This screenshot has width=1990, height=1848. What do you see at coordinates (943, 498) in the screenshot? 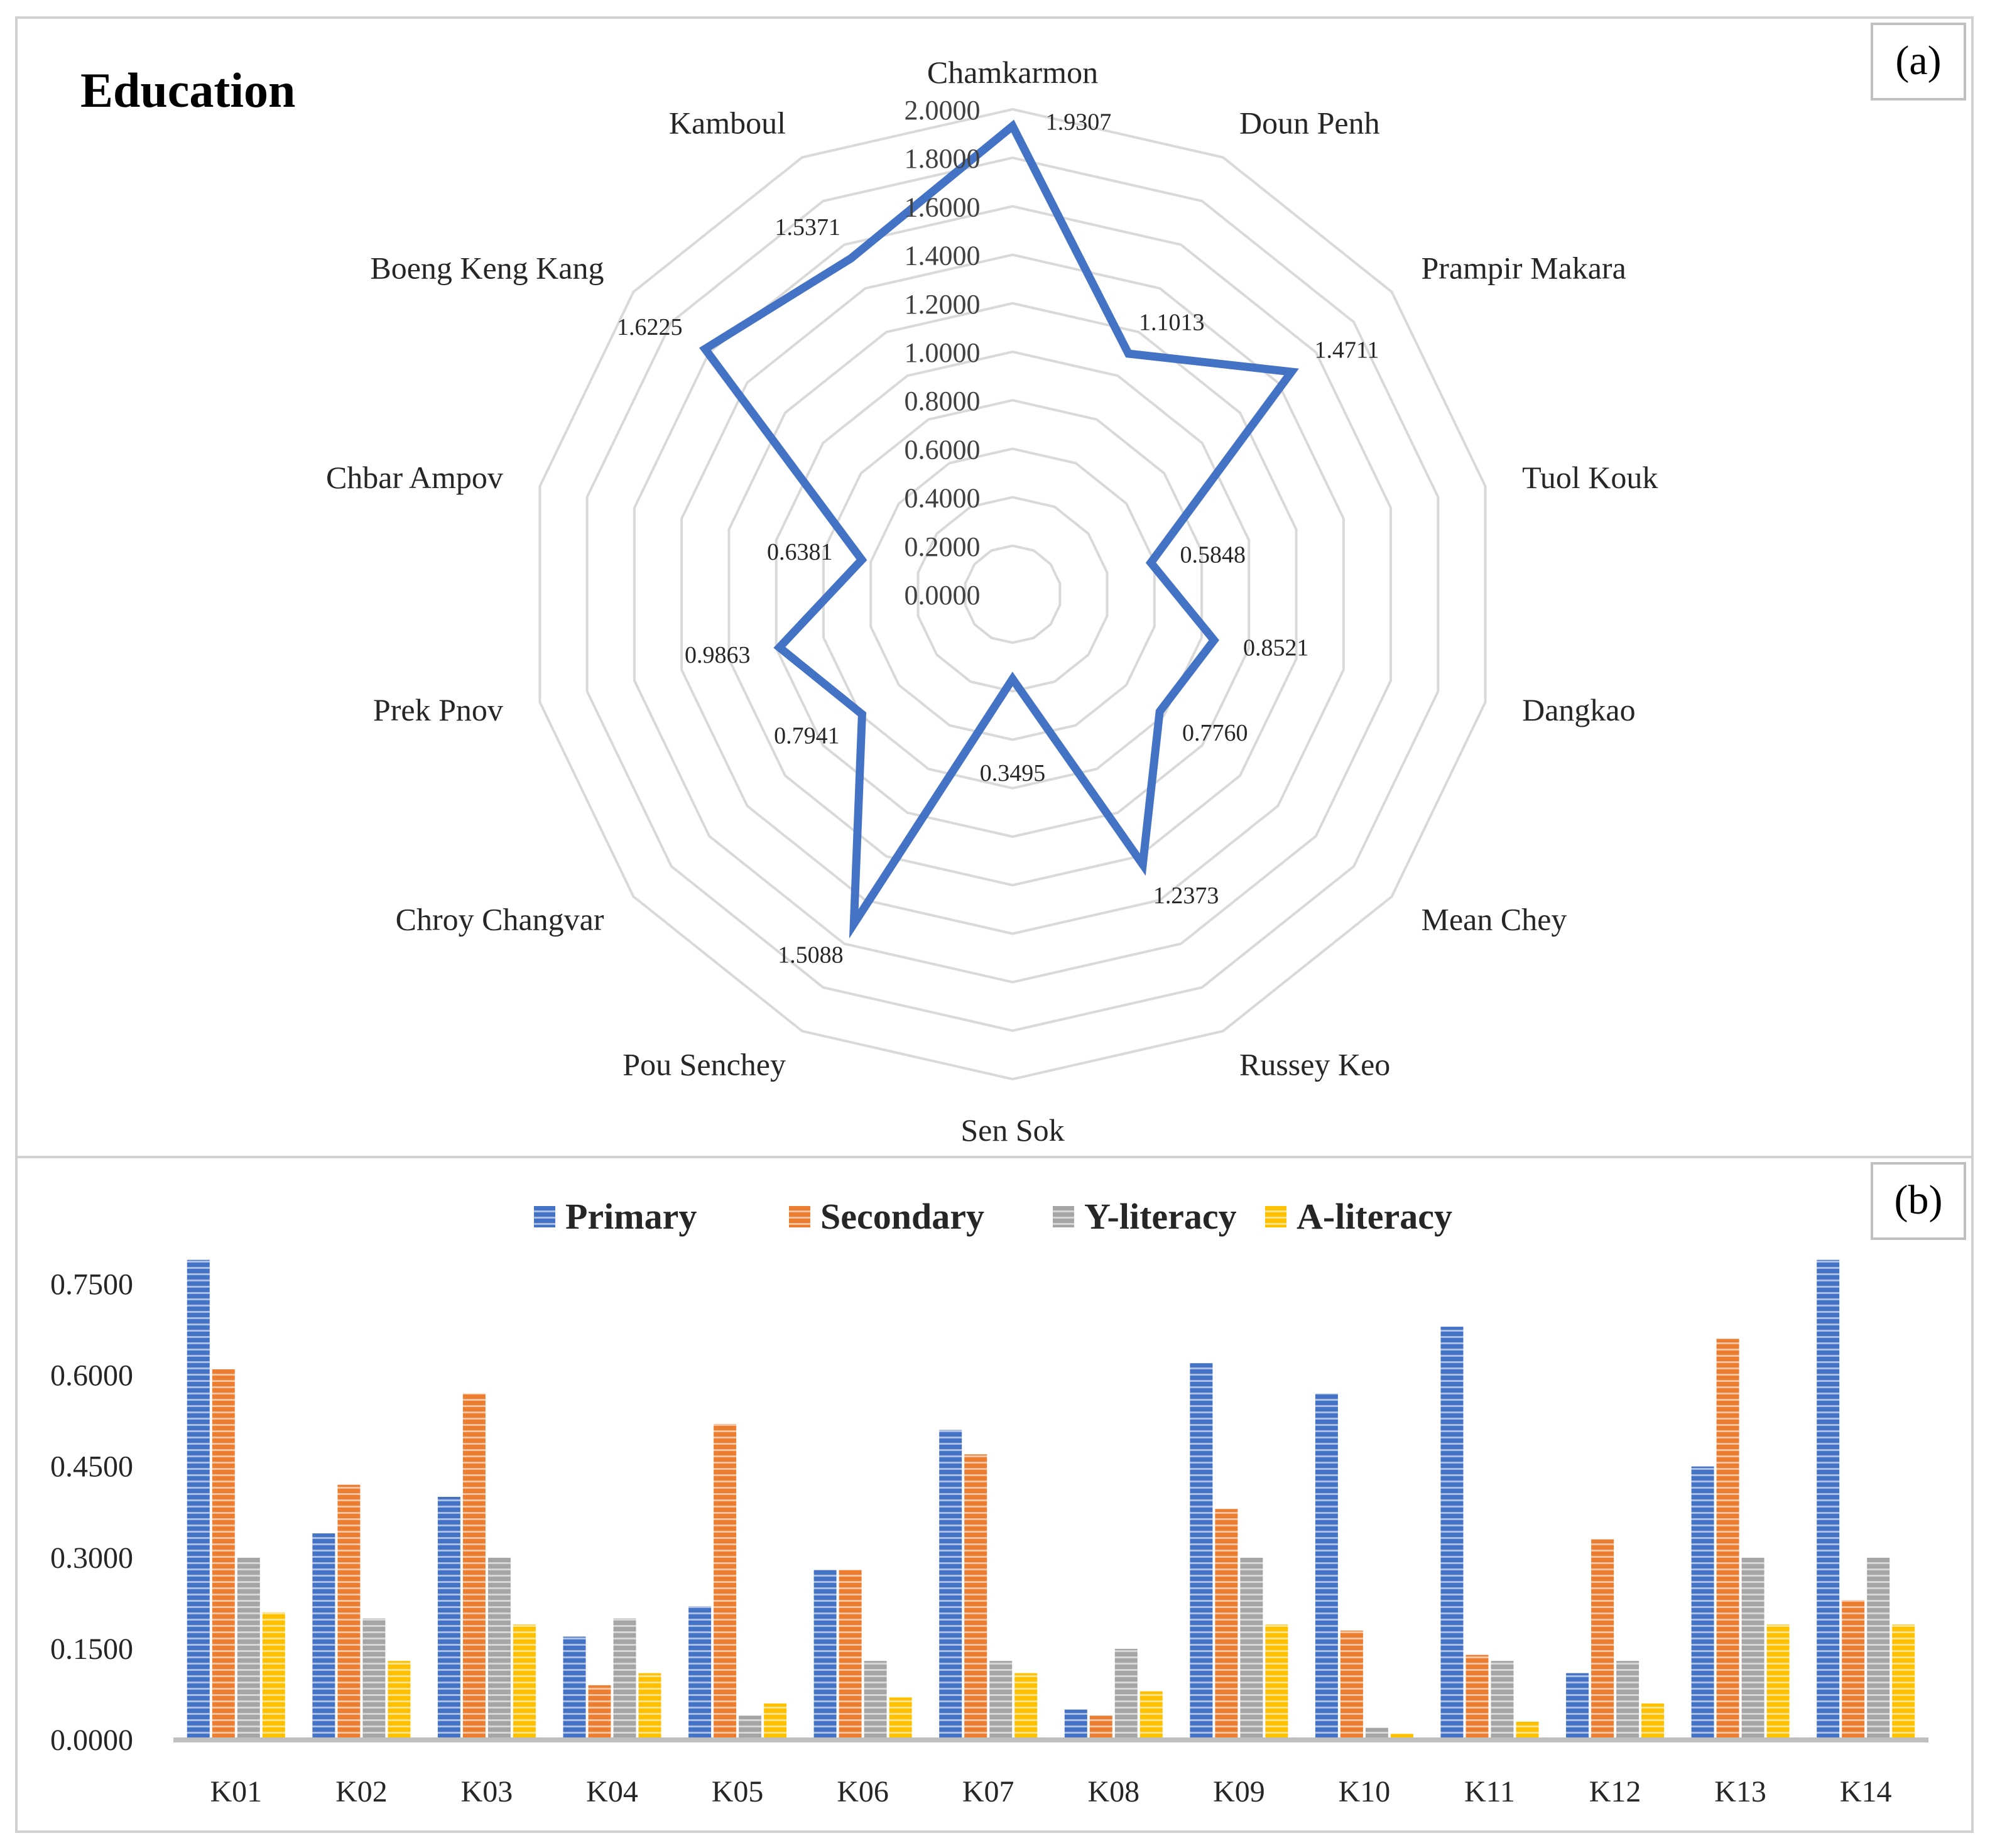
I see `radar-tick-label: 0.4000` at bounding box center [943, 498].